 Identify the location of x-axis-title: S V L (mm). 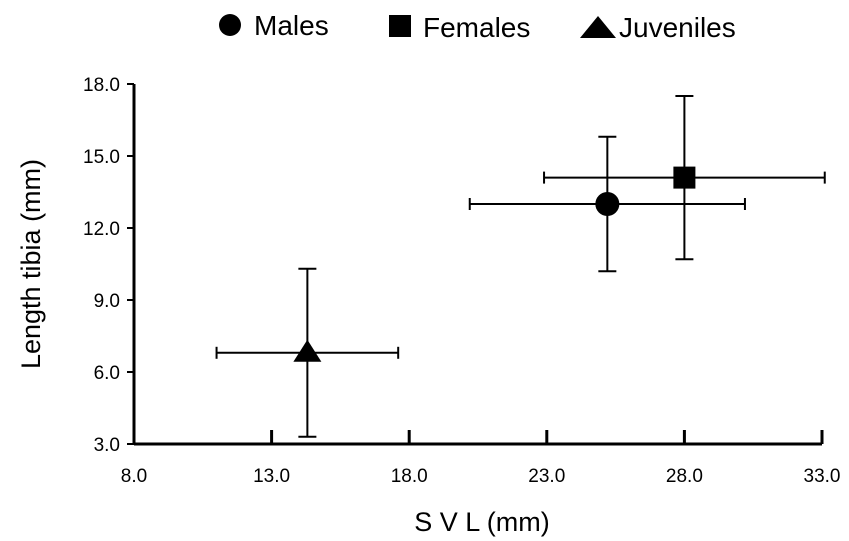
(482, 522).